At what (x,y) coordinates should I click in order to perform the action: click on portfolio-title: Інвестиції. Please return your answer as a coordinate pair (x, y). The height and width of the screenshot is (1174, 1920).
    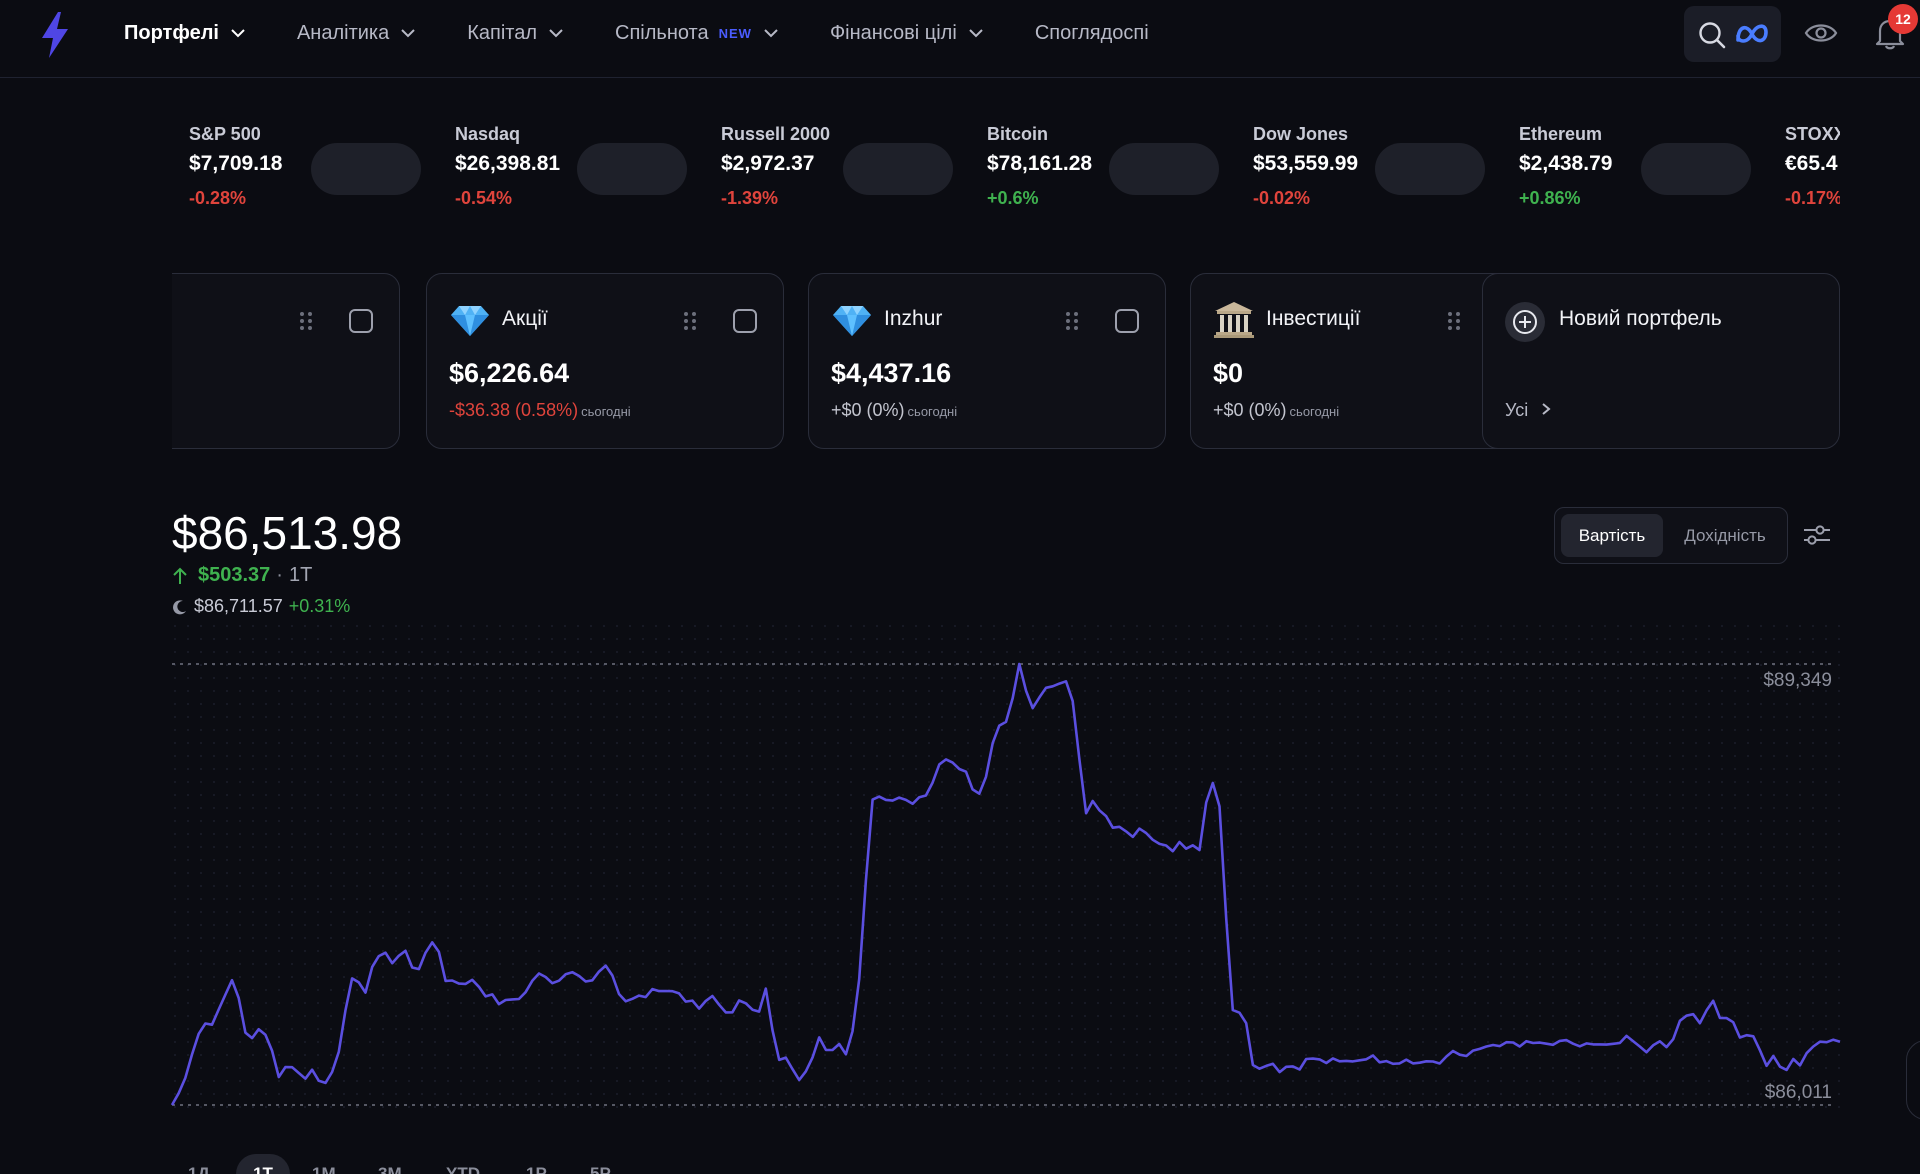
    Looking at the image, I should click on (1313, 318).